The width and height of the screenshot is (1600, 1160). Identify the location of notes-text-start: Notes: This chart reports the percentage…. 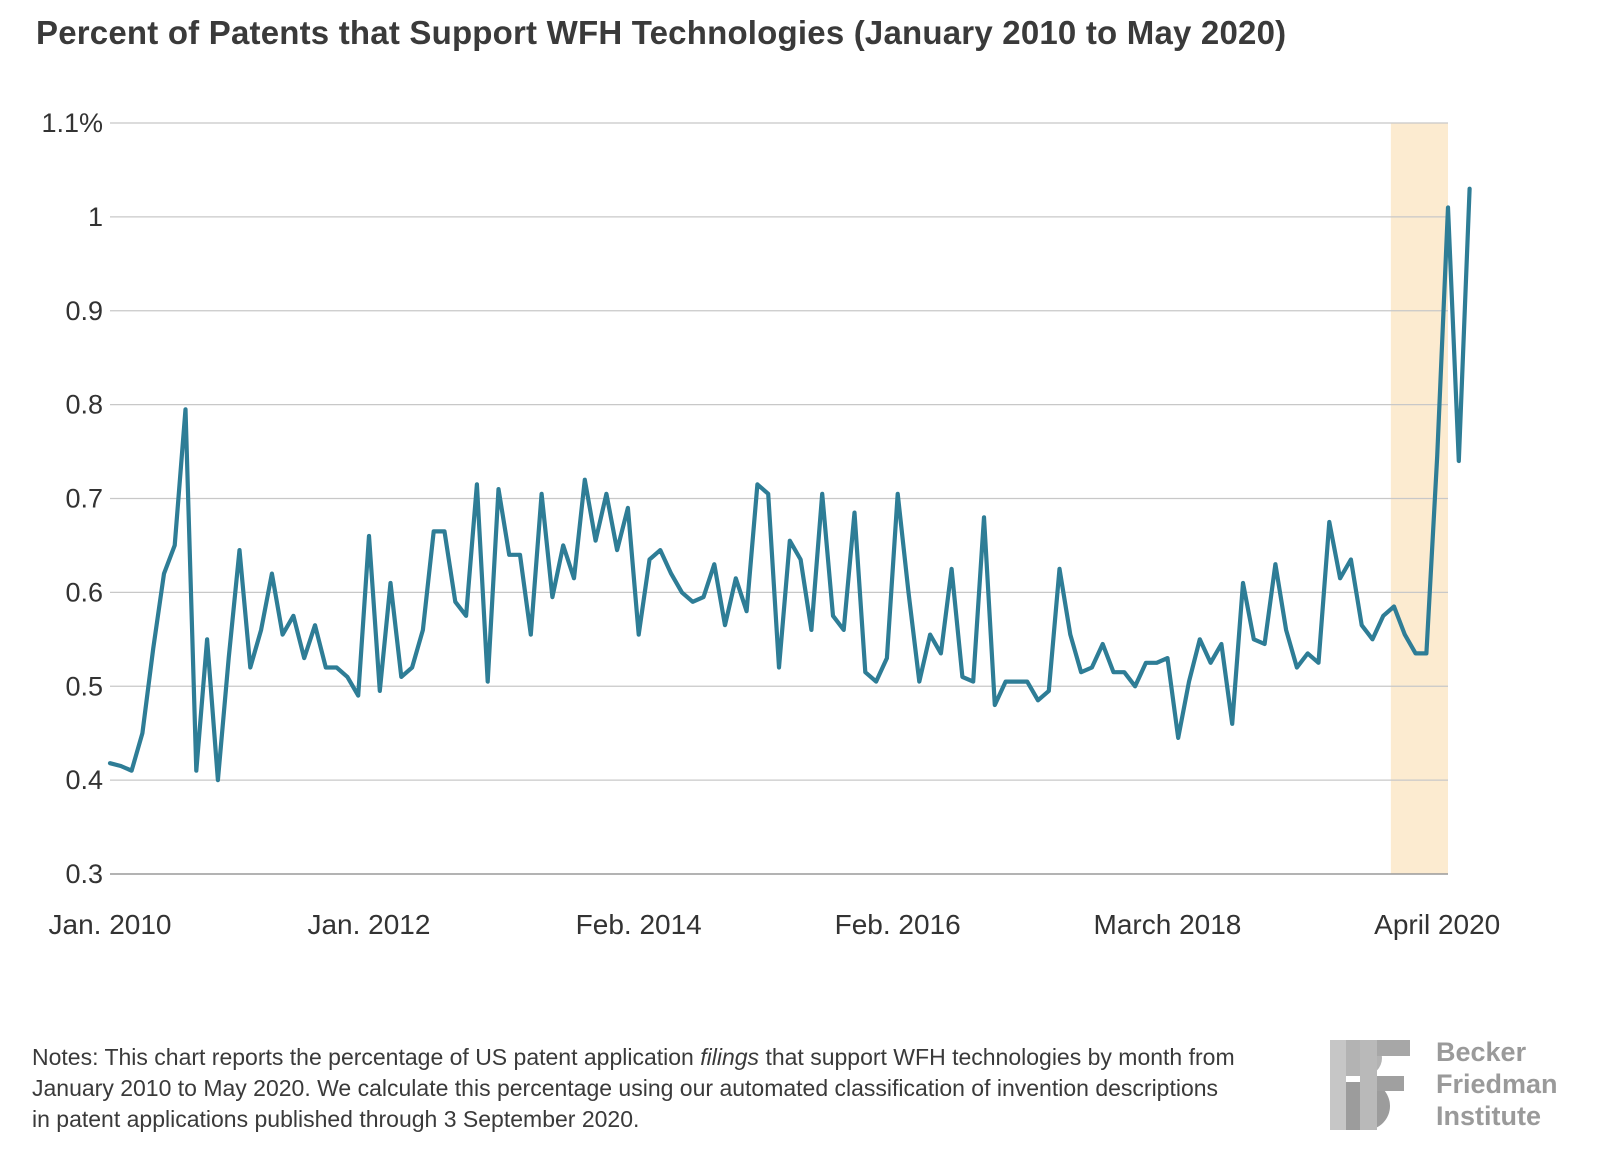
(366, 1057).